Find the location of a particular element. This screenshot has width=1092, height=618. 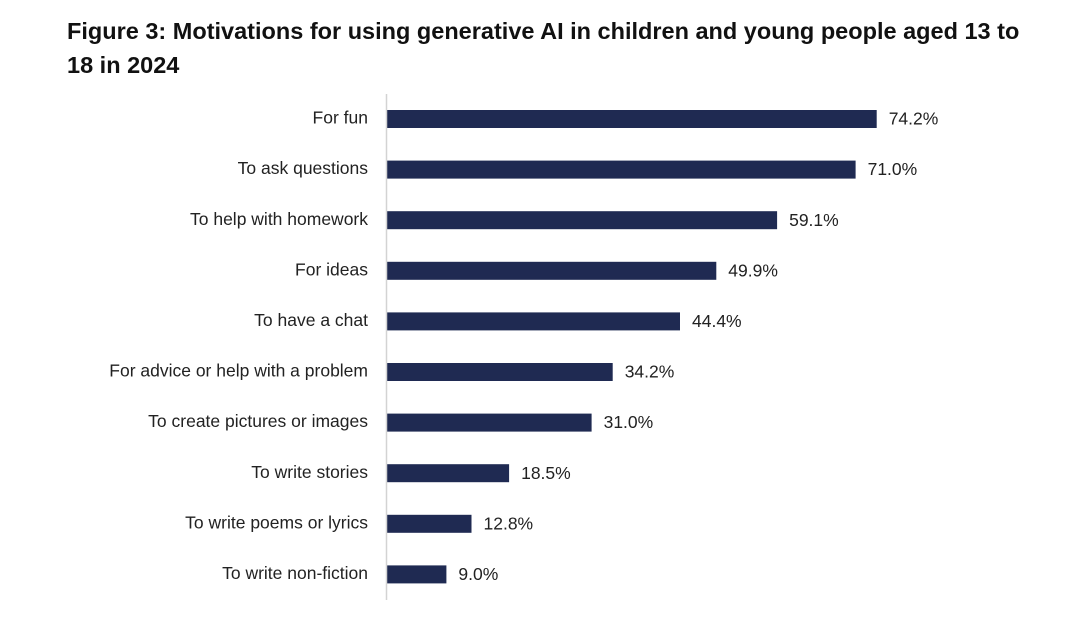

category-label-to-create-pictures-or-images: To create pictures or images is located at coordinates (258, 421).